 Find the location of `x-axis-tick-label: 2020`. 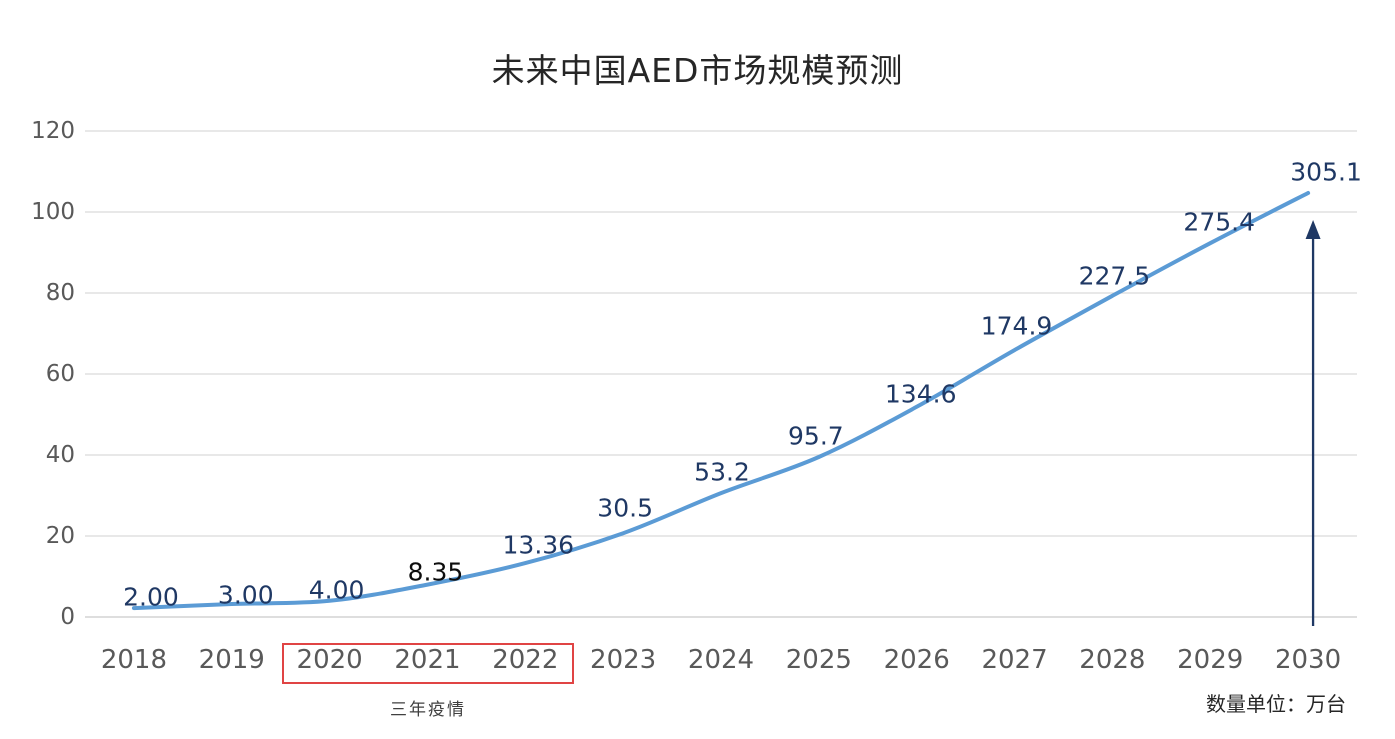

x-axis-tick-label: 2020 is located at coordinates (329, 660).